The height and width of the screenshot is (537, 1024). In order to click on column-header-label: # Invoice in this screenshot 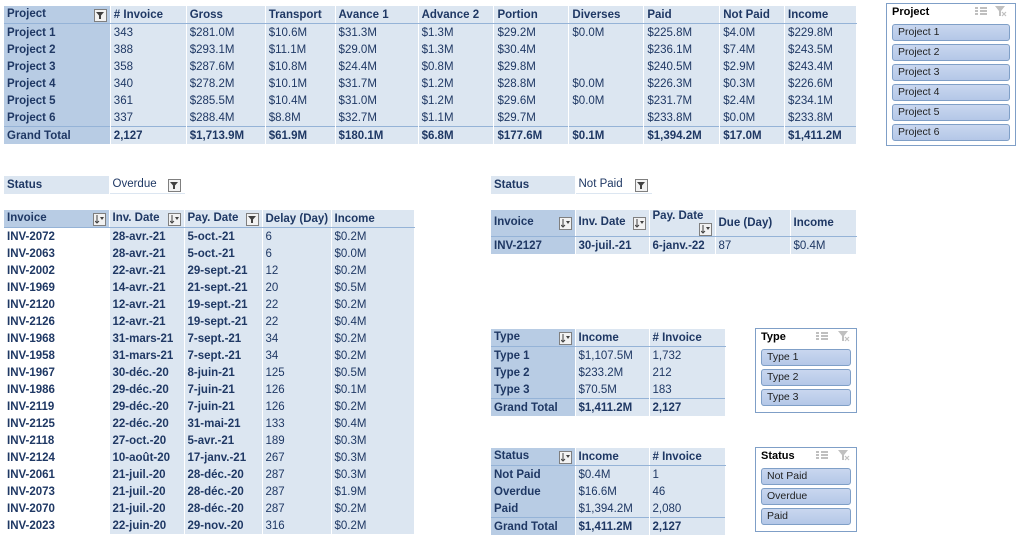, I will do `click(677, 337)`.